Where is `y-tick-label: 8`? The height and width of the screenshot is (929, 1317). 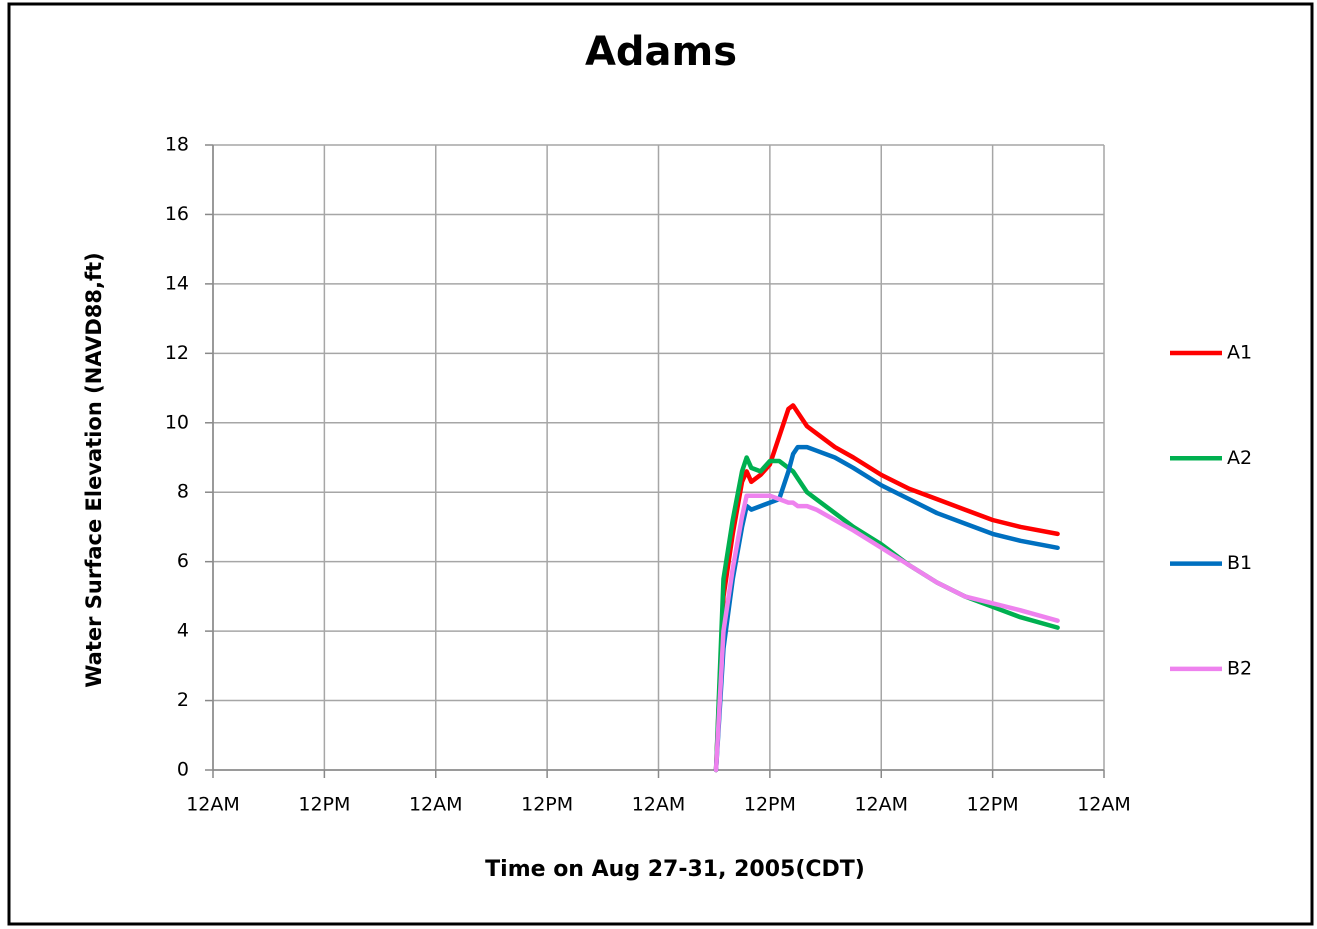
y-tick-label: 8 is located at coordinates (183, 492).